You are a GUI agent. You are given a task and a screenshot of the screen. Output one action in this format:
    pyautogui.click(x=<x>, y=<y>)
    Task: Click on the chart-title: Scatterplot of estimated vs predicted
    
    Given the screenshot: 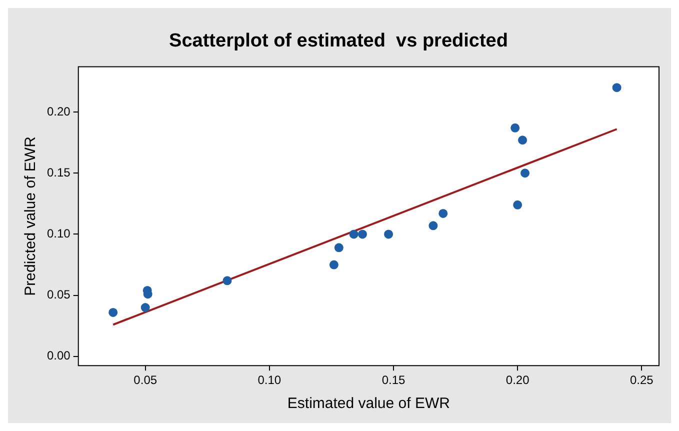 What is the action you would take?
    pyautogui.click(x=338, y=41)
    